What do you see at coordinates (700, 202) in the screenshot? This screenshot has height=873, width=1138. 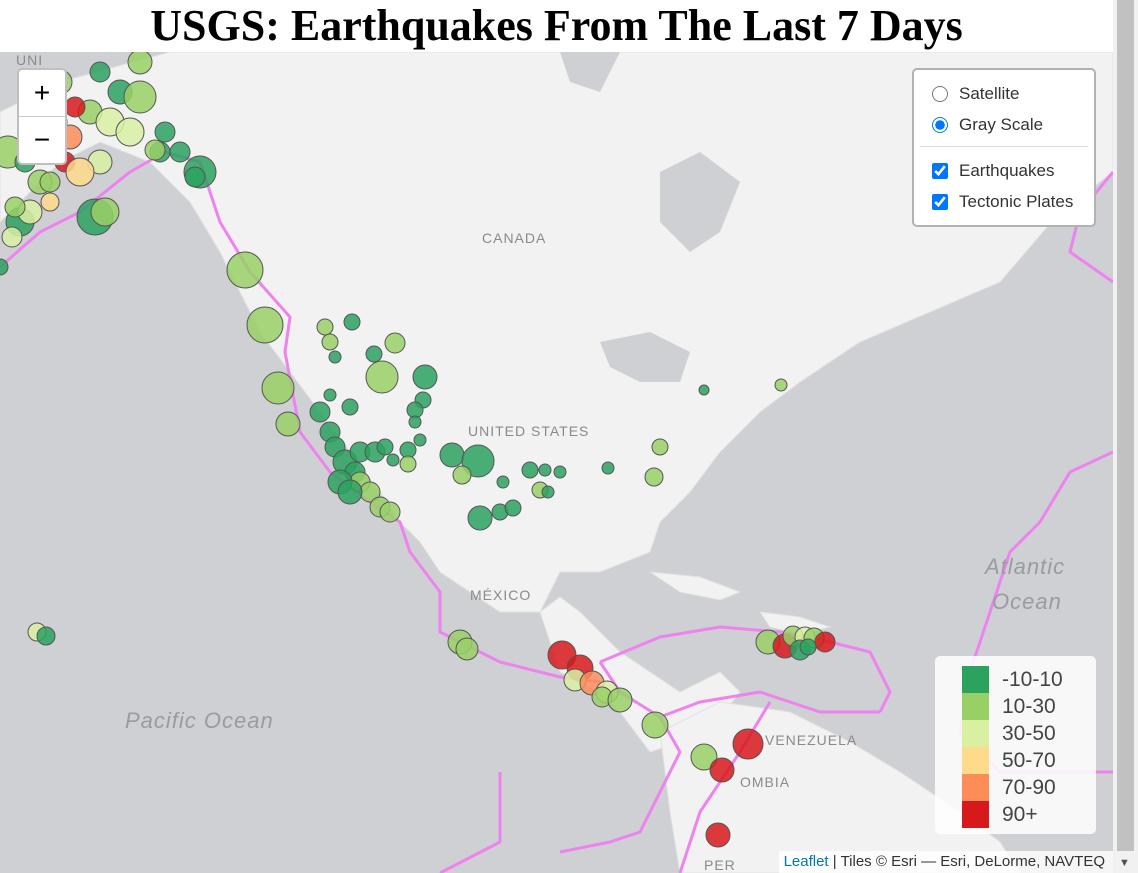 I see `hudson-bay` at bounding box center [700, 202].